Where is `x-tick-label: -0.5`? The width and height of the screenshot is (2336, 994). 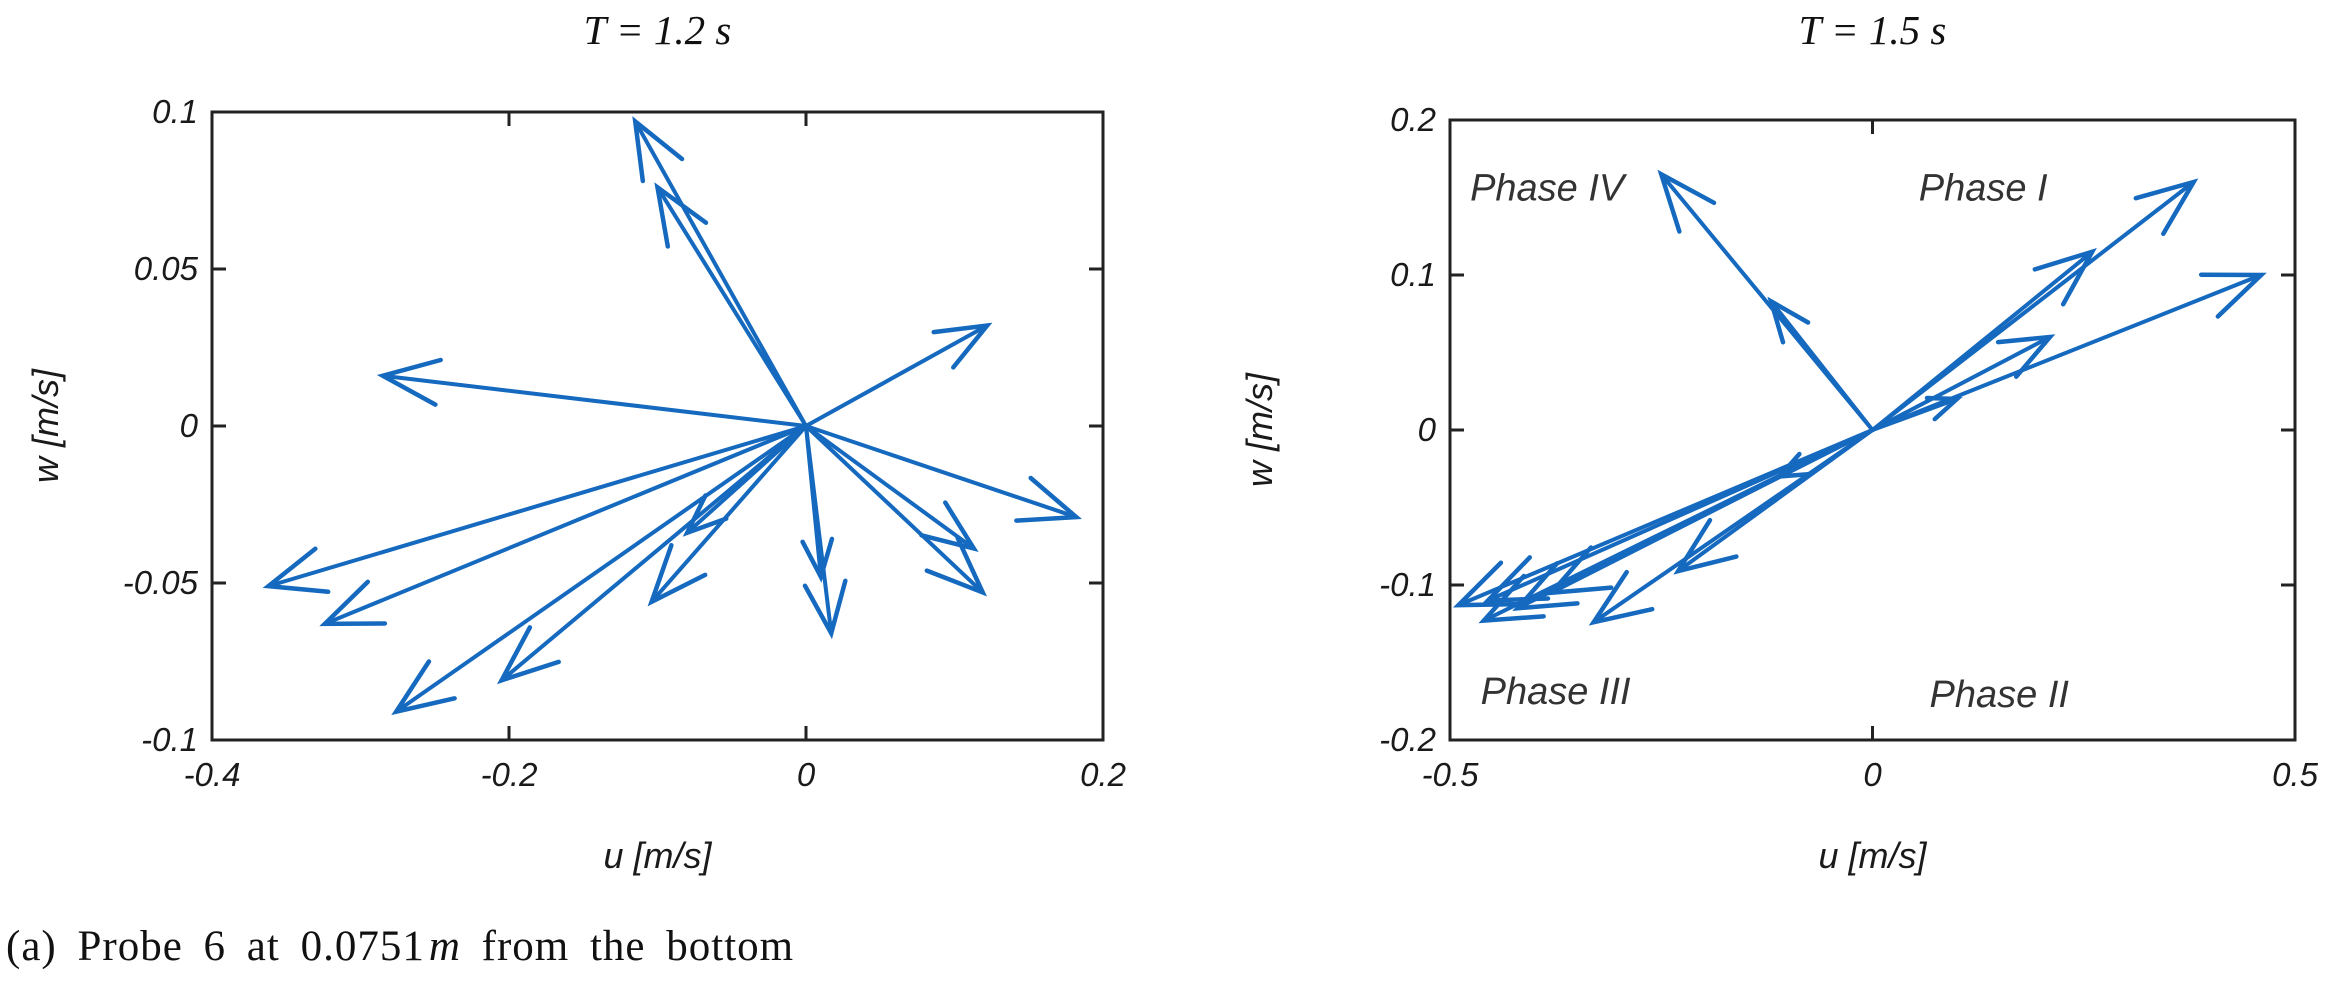 x-tick-label: -0.5 is located at coordinates (1451, 774).